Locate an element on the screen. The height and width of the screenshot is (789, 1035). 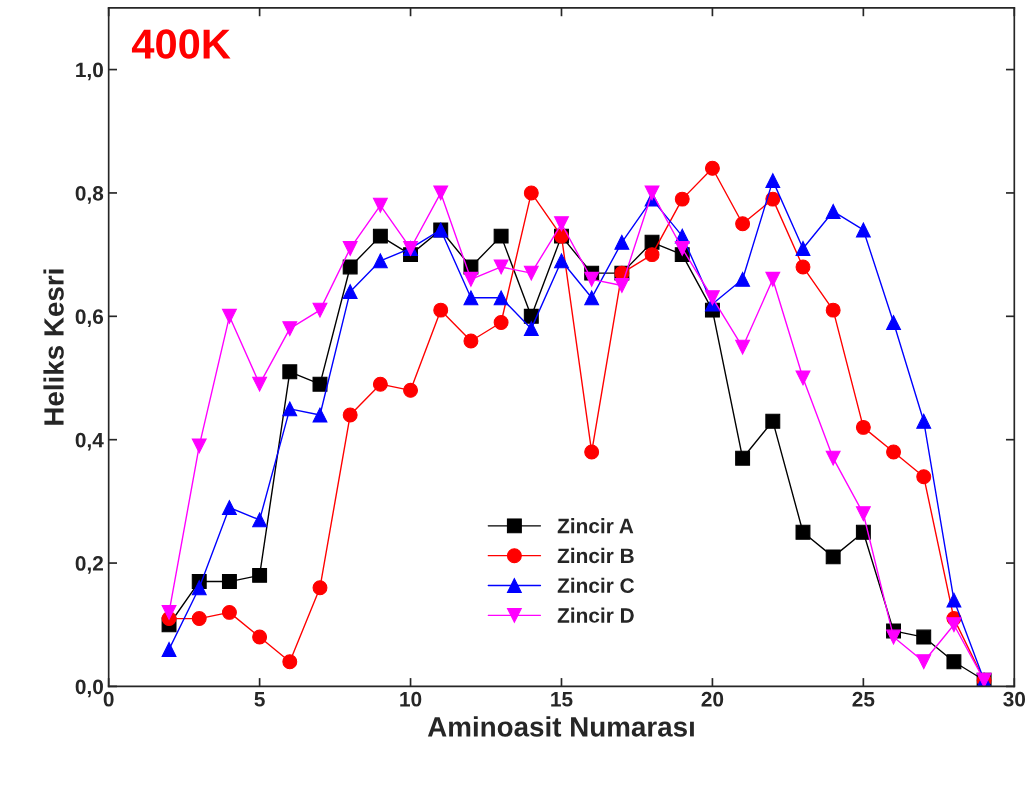
chart-title: 400K is located at coordinates (181, 44).